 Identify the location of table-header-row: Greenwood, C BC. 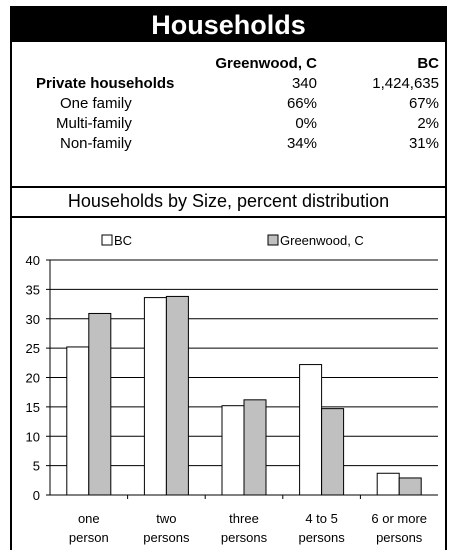
(228, 64).